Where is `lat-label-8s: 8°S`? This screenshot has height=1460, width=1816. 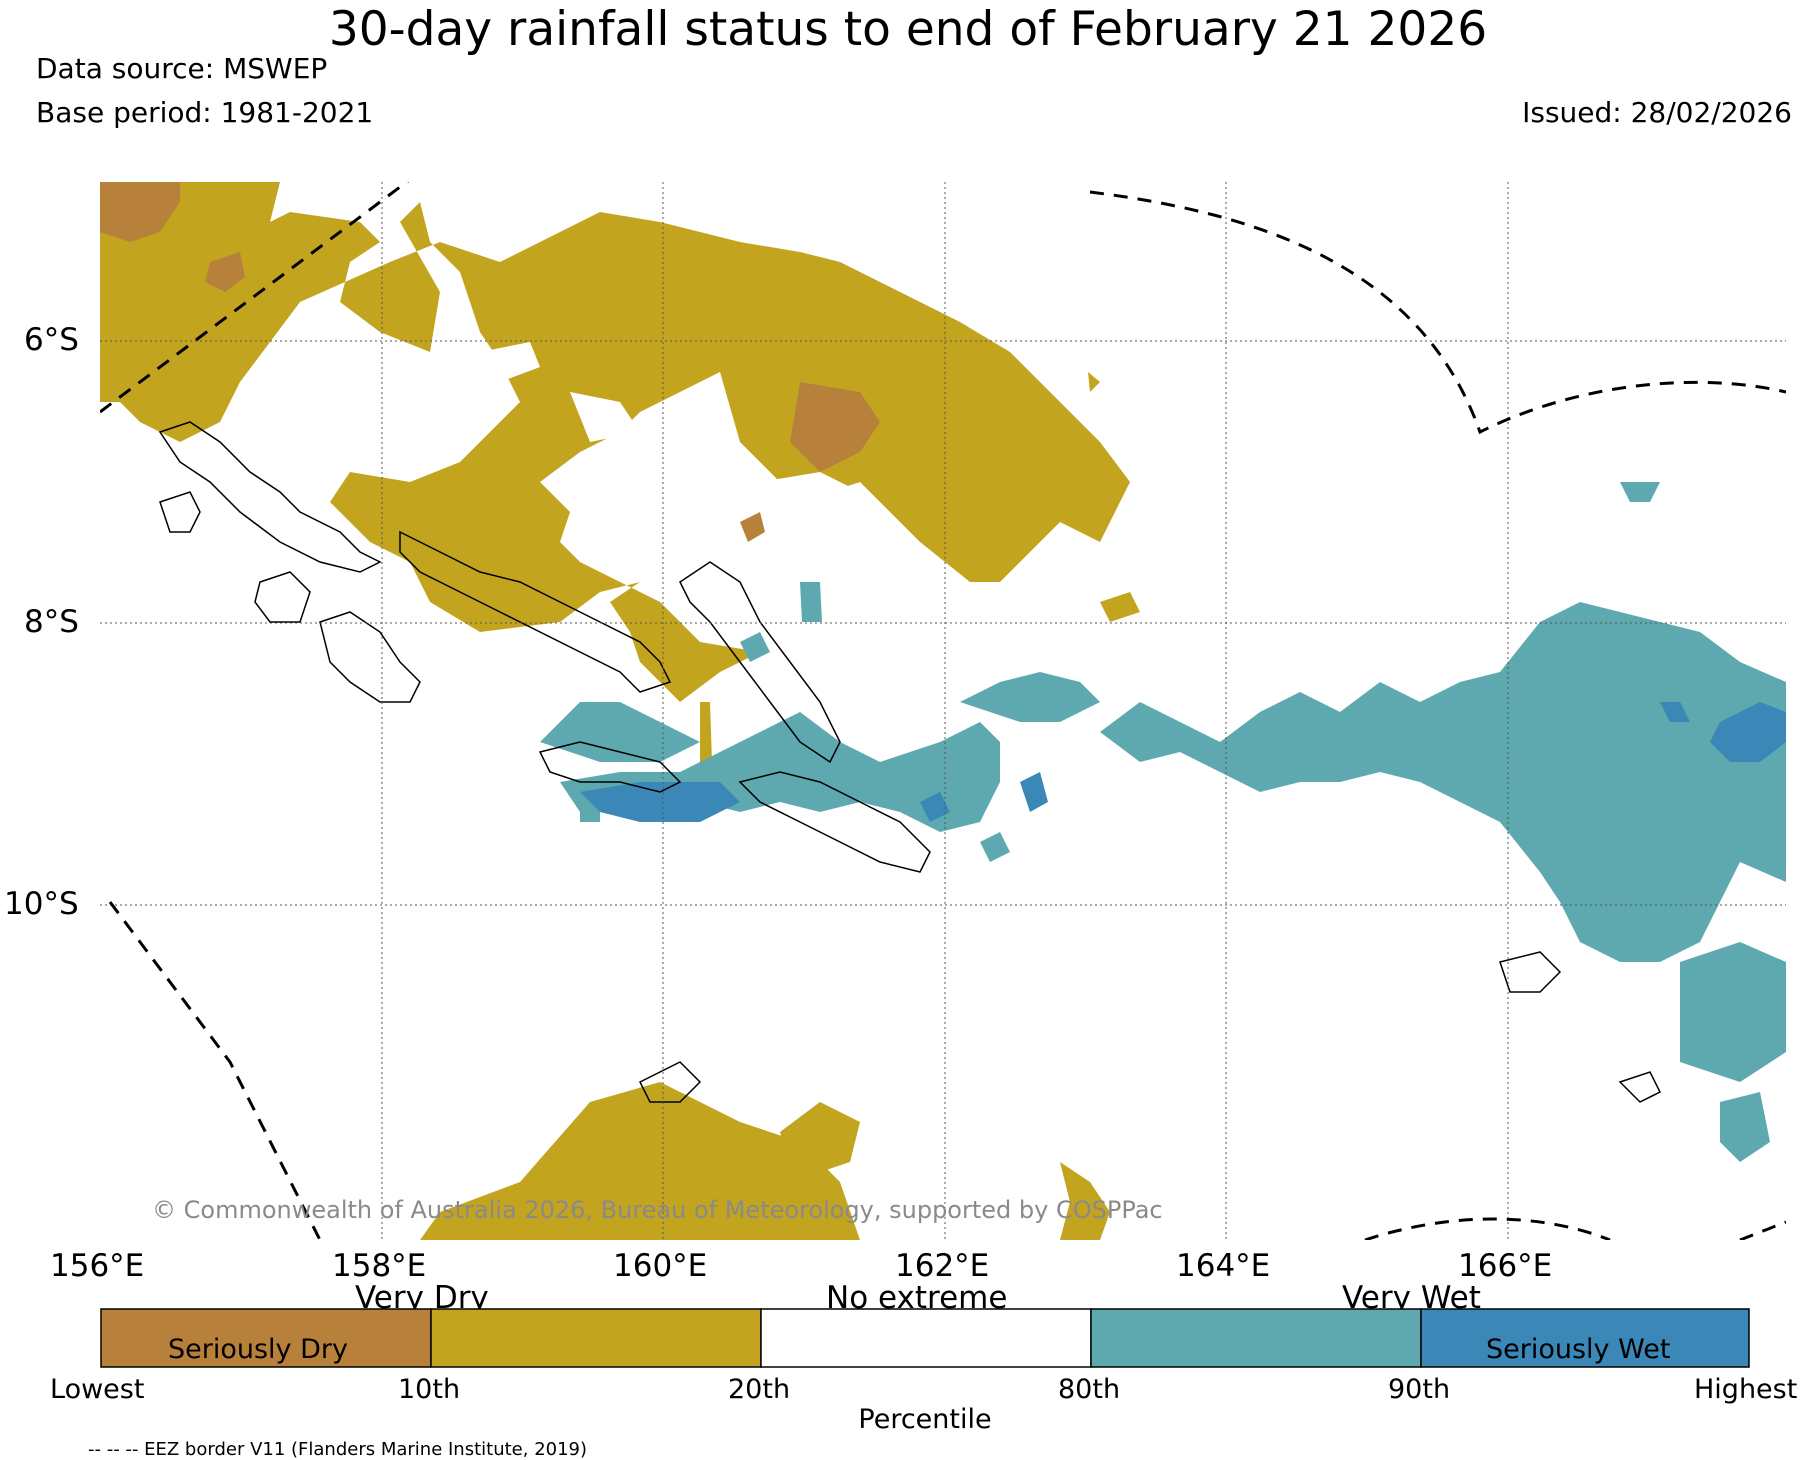 lat-label-8s: 8°S is located at coordinates (51, 622).